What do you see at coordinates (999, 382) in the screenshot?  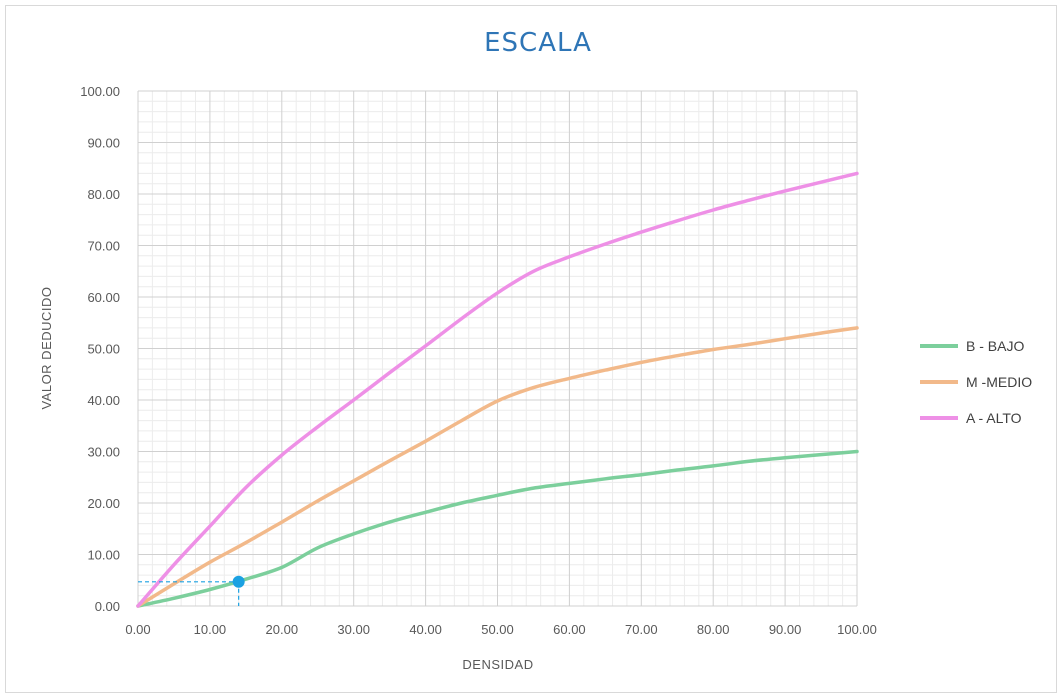 I see `legend-label-2: M -MEDIO` at bounding box center [999, 382].